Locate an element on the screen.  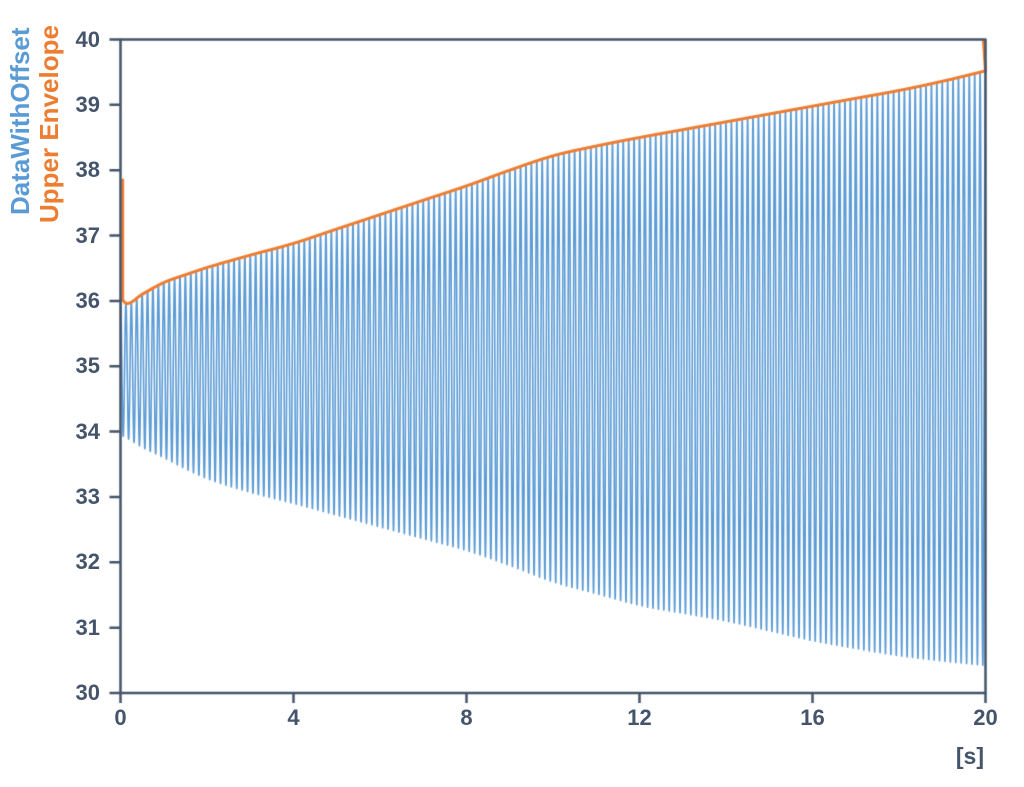
y-axis-tick-label: 38 is located at coordinates (87, 170).